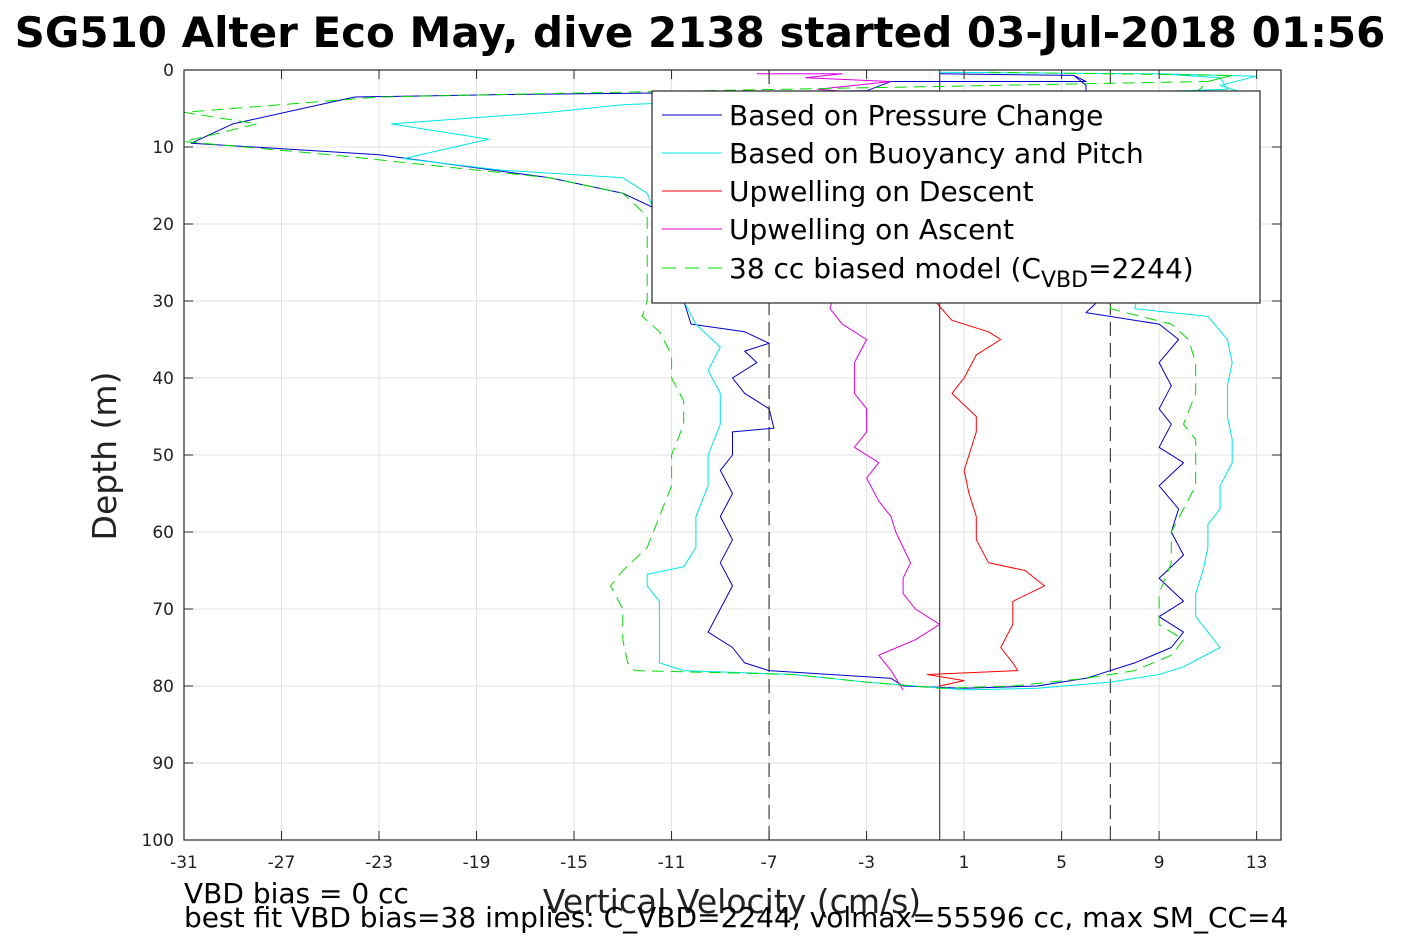 Image resolution: width=1417 pixels, height=945 pixels. I want to click on x-axis-label: Vertical Velocity (cm/s), so click(732, 901).